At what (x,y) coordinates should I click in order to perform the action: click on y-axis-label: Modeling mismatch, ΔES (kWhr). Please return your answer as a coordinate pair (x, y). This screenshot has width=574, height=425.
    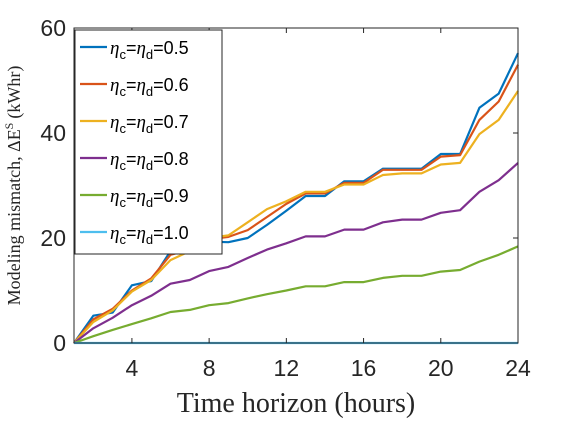
    Looking at the image, I should click on (13, 186).